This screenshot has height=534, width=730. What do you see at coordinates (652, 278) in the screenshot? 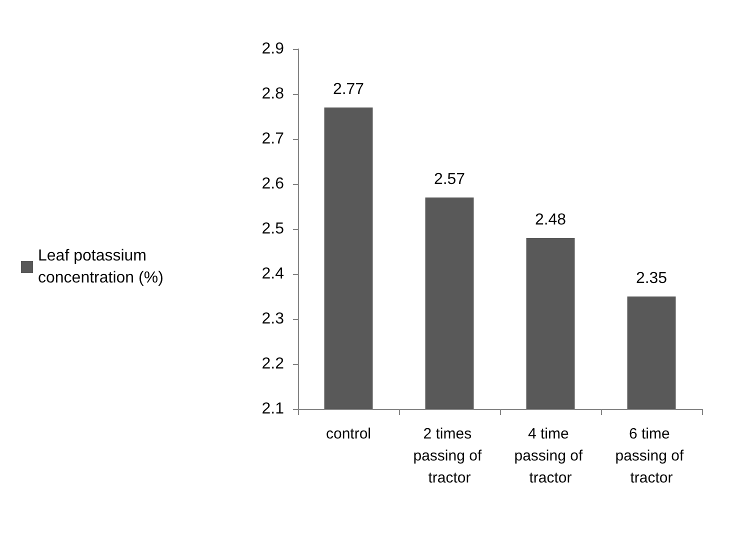
I see `data-label: 2.35` at bounding box center [652, 278].